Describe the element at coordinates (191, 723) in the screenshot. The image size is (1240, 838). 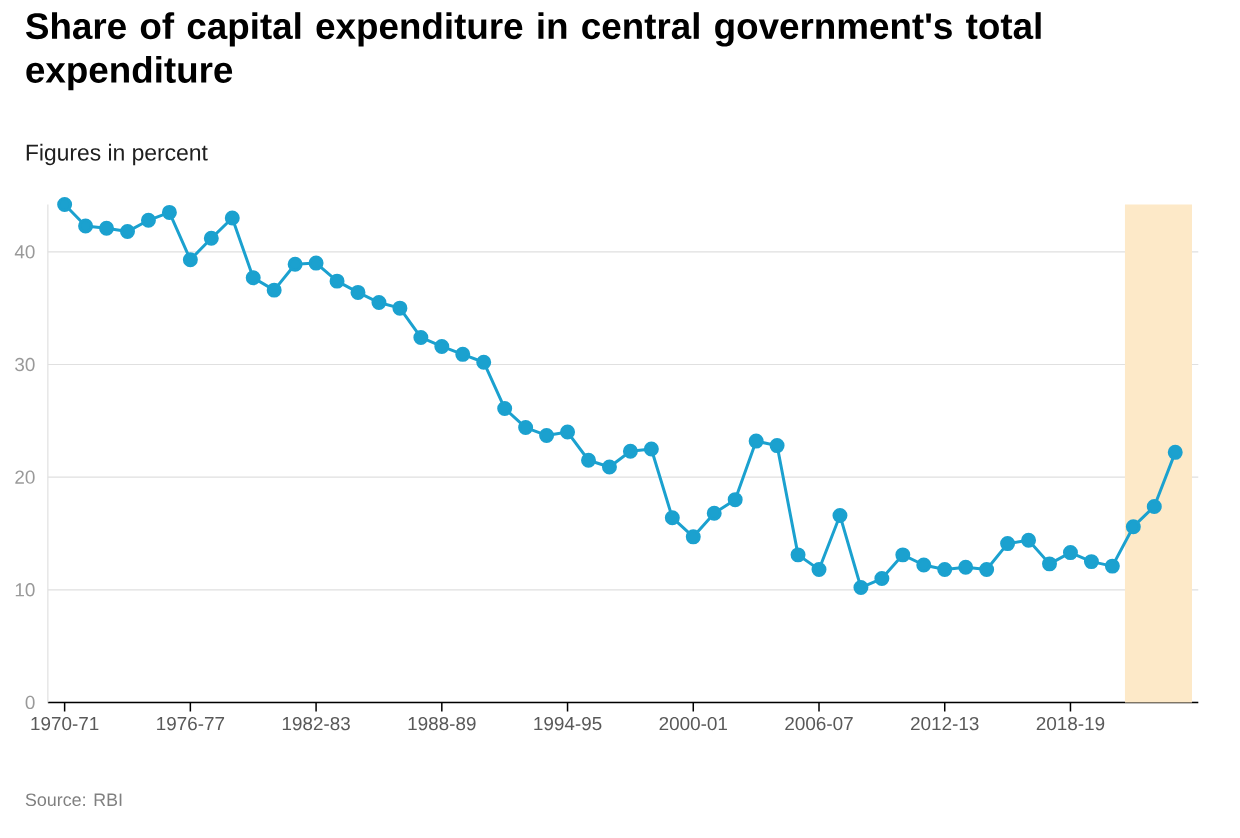
I see `x-tick-label: 1976-77` at that location.